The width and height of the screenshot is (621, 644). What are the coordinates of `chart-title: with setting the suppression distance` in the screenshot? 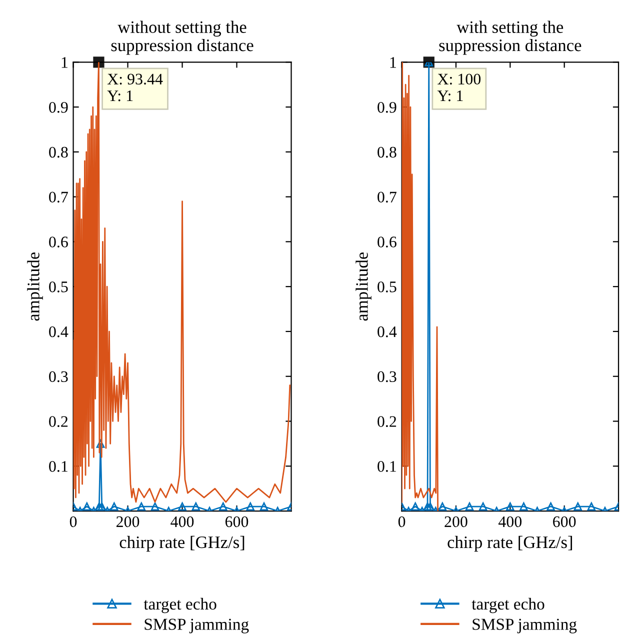 It's located at (510, 37).